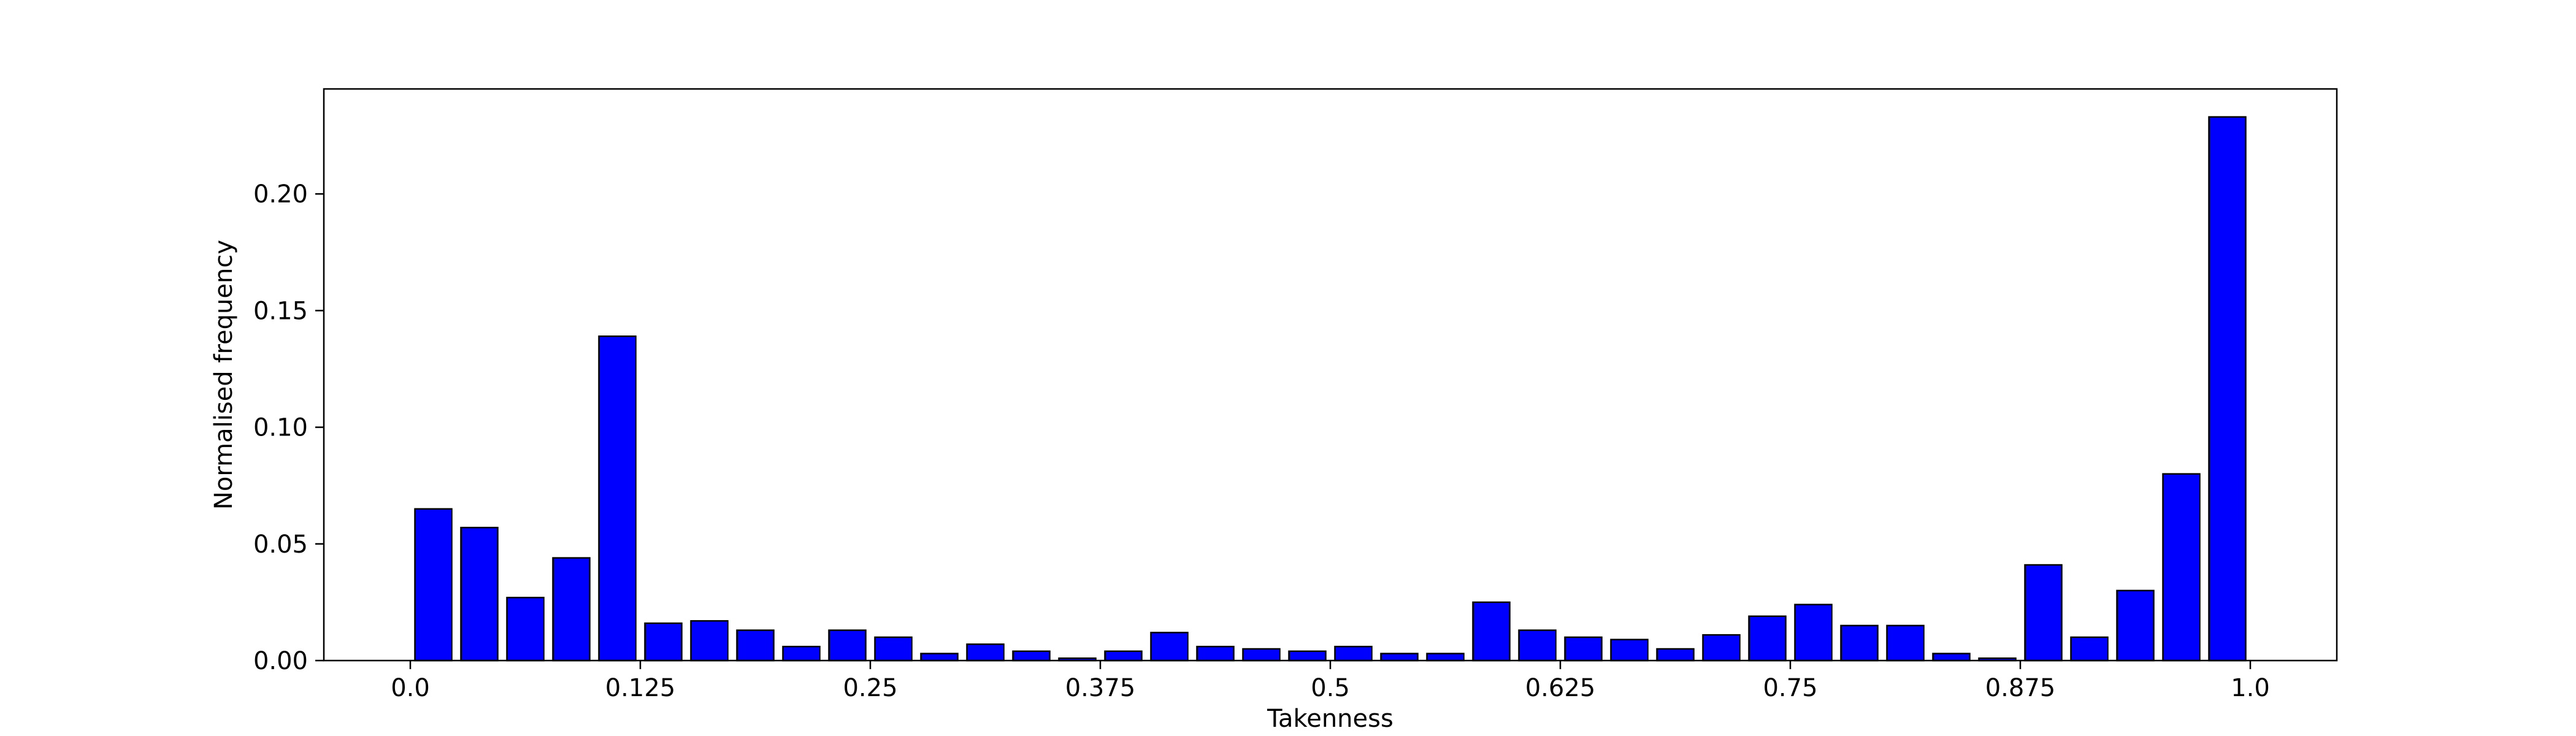  What do you see at coordinates (1330, 719) in the screenshot?
I see `x-axis-label: Takenness` at bounding box center [1330, 719].